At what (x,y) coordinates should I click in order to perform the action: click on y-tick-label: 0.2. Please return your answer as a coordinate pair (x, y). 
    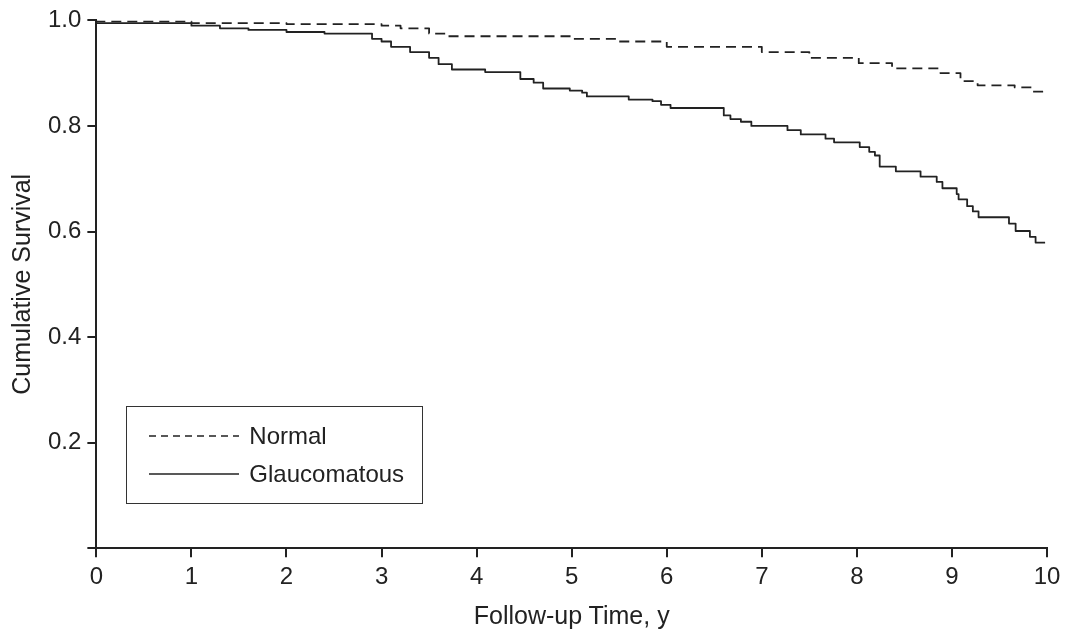
    Looking at the image, I should click on (64, 441).